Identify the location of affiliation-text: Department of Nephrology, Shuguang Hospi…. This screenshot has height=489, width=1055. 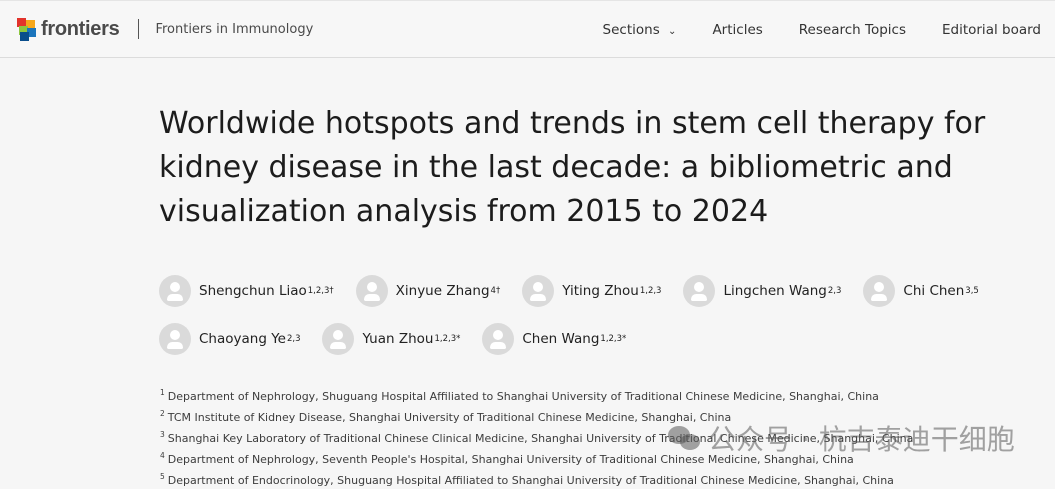
(523, 396).